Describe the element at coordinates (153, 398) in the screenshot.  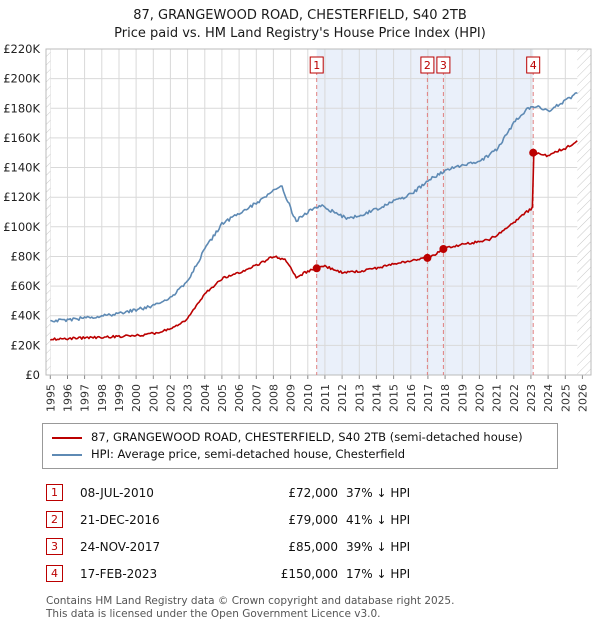
I see `x-axis-tick-label: 2001` at that location.